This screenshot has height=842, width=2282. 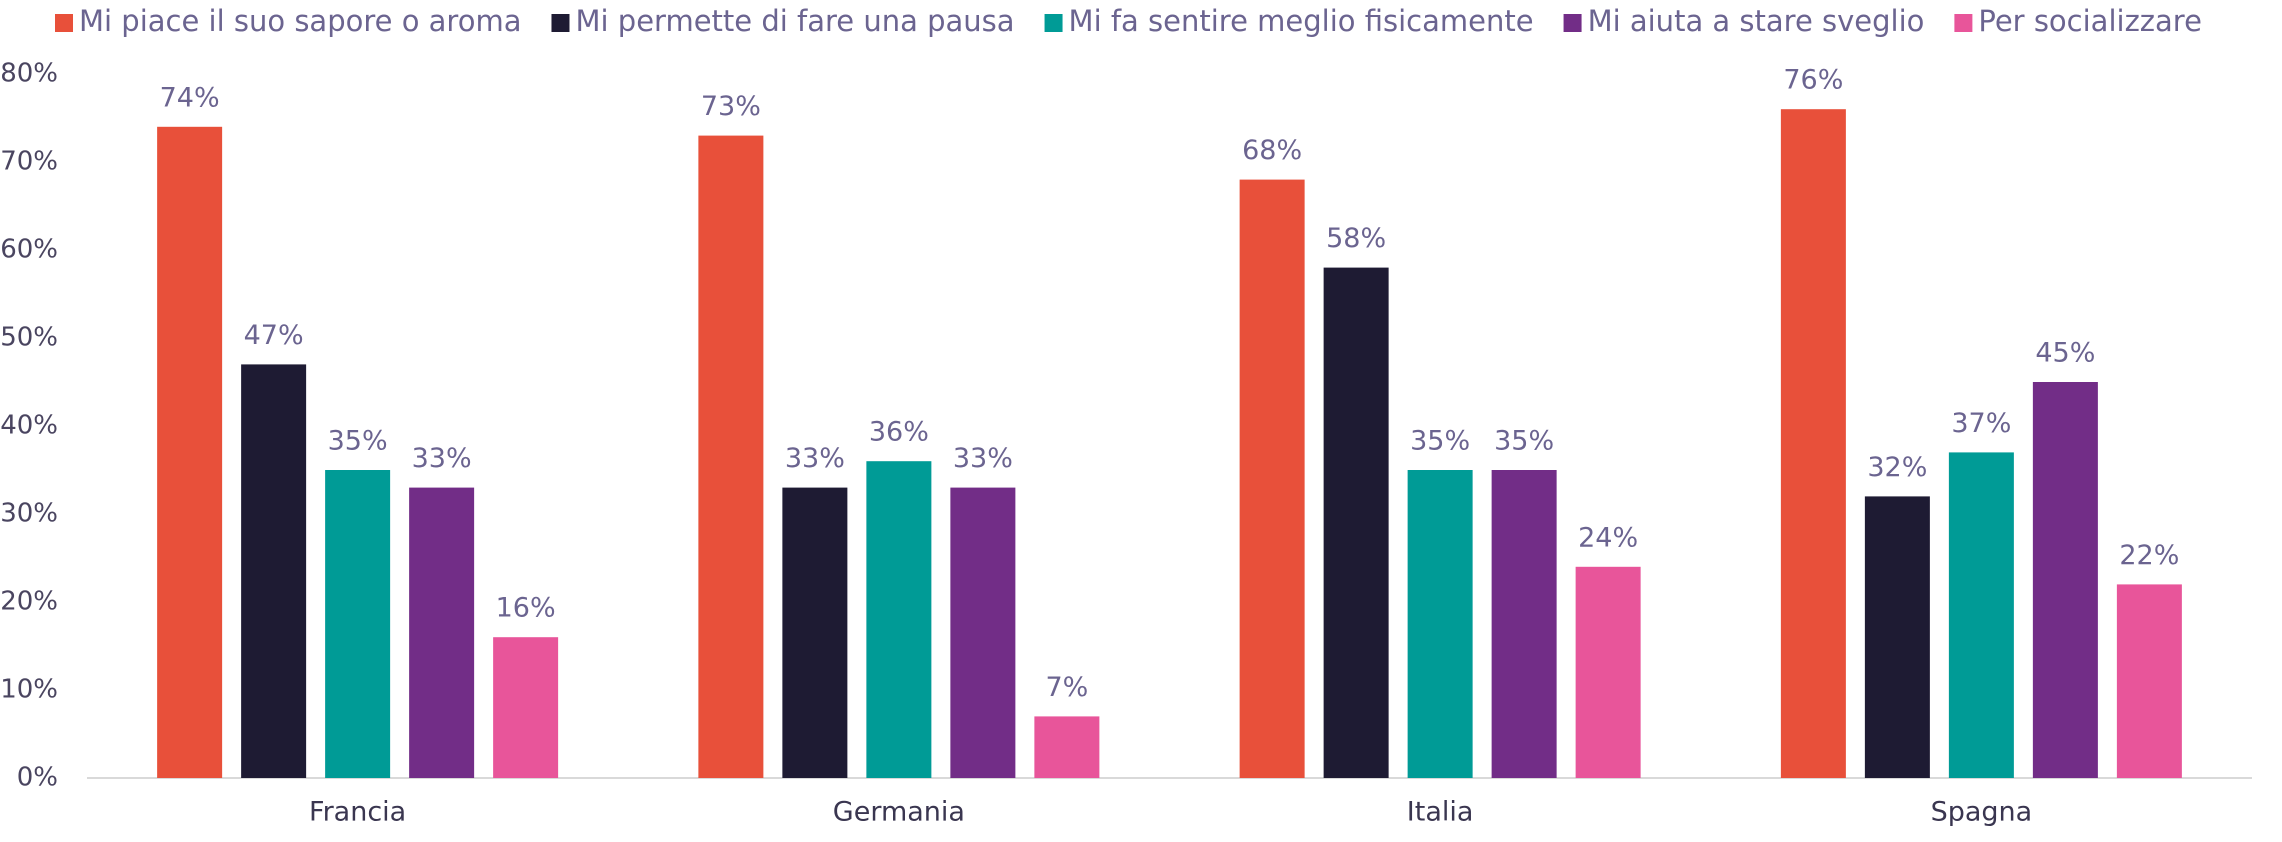 I want to click on y-tick-label: 40%, so click(x=29, y=426).